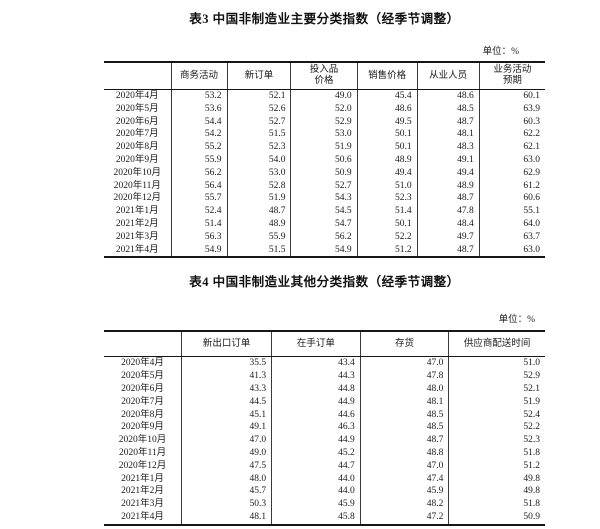 This screenshot has height=529, width=600. I want to click on value-cell: 48.3, so click(448, 147).